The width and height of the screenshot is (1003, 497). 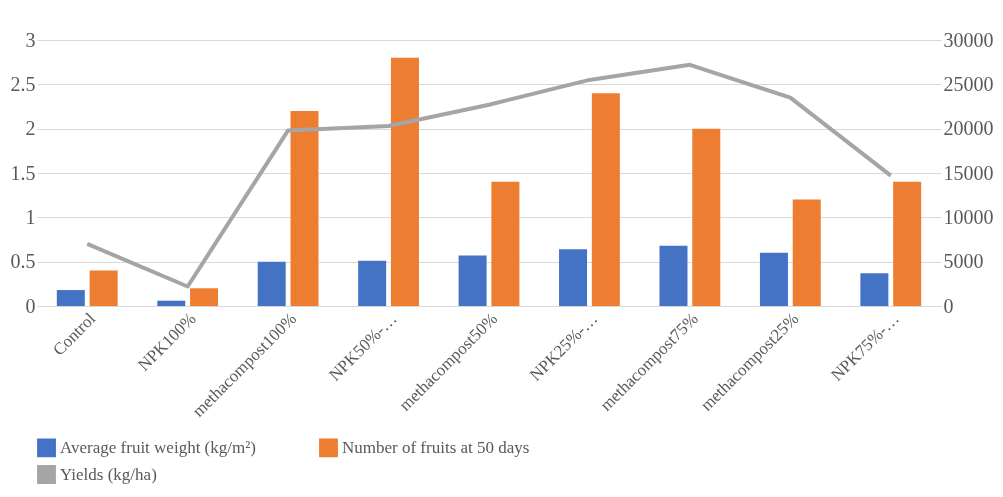 I want to click on y-tick-label: 2.5, so click(x=23, y=83).